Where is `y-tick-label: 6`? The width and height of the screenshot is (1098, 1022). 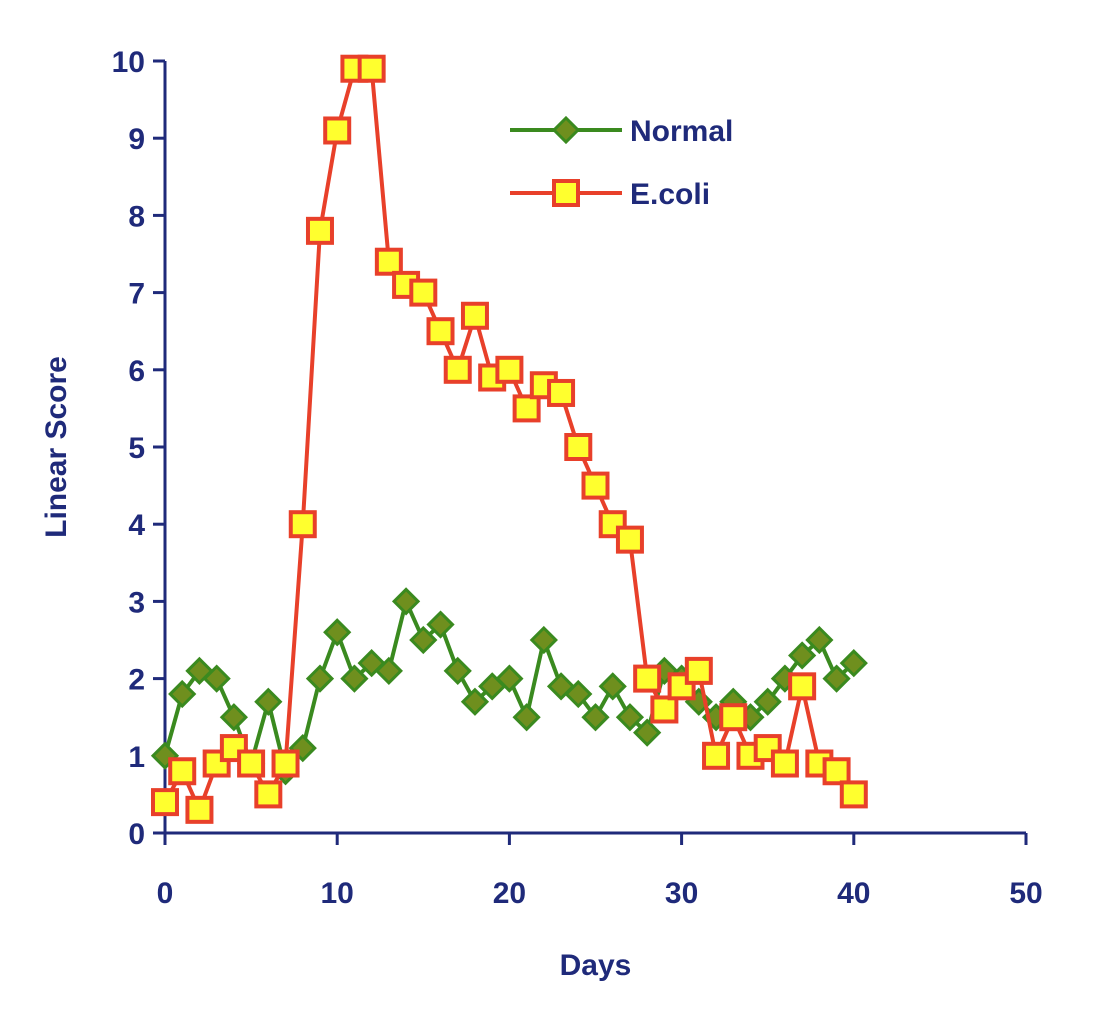 y-tick-label: 6 is located at coordinates (136, 371).